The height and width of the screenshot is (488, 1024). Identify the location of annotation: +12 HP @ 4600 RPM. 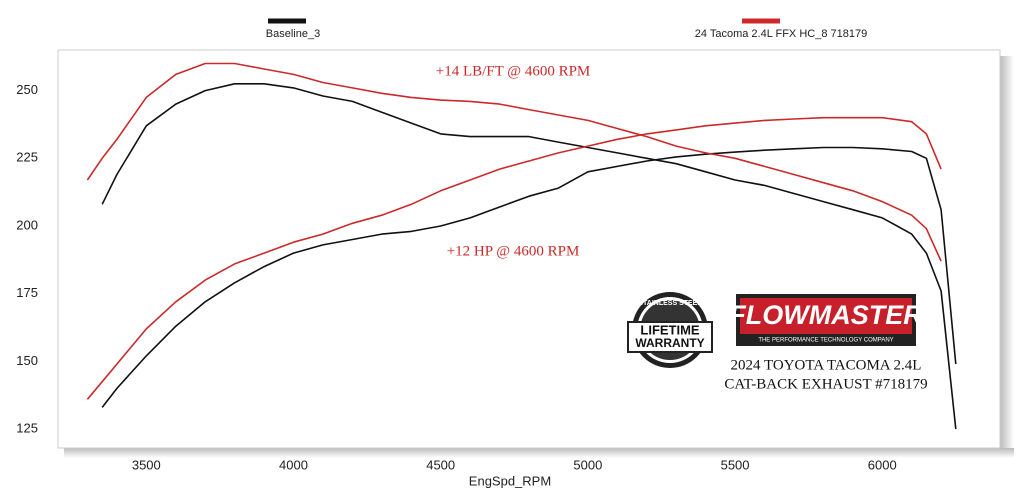
(513, 251).